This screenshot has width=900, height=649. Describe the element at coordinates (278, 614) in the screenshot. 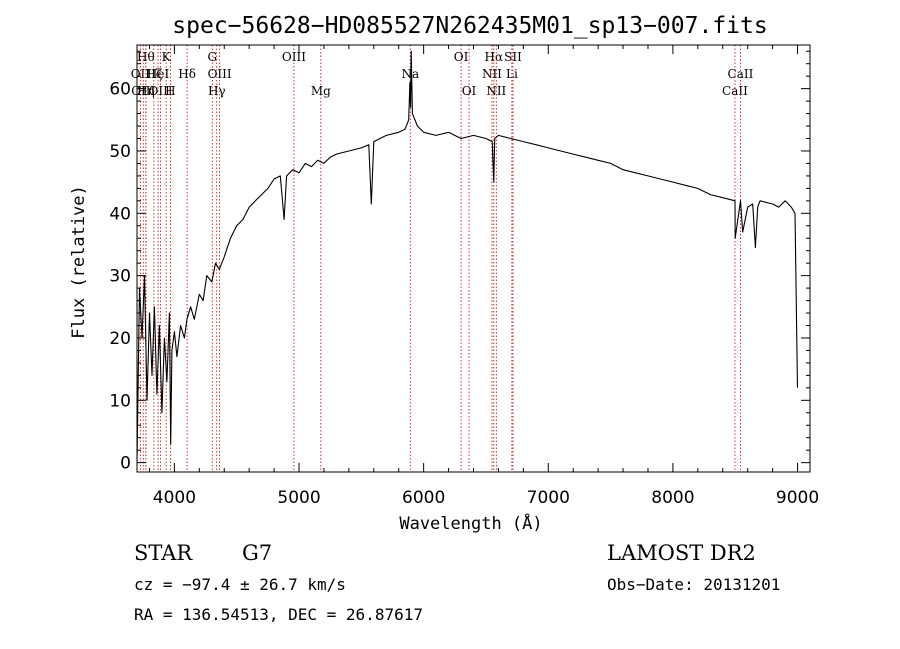

I see `coordinates-readout: RA = 136.54513, DEC = 26.87617` at that location.